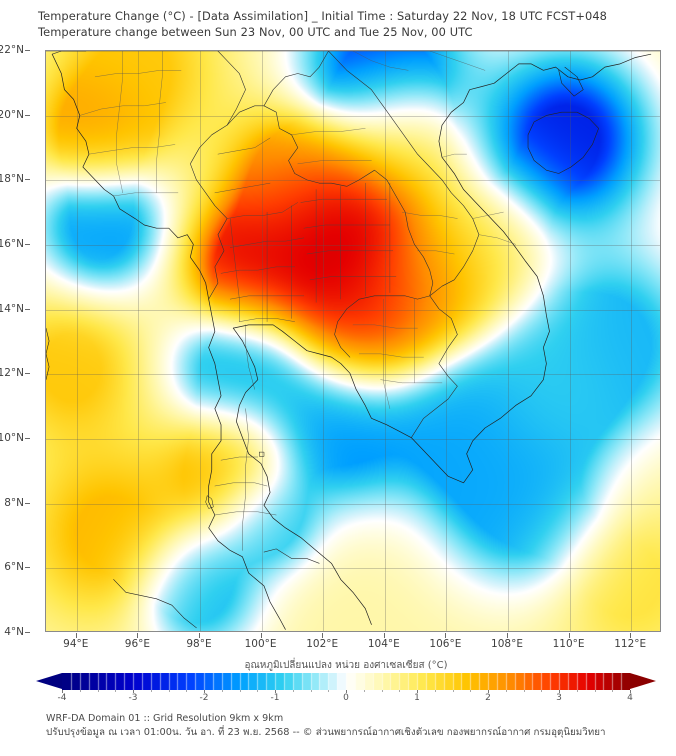 This screenshot has width=676, height=756. Describe the element at coordinates (643, 681) in the screenshot. I see `colorbar-extend-high` at that location.